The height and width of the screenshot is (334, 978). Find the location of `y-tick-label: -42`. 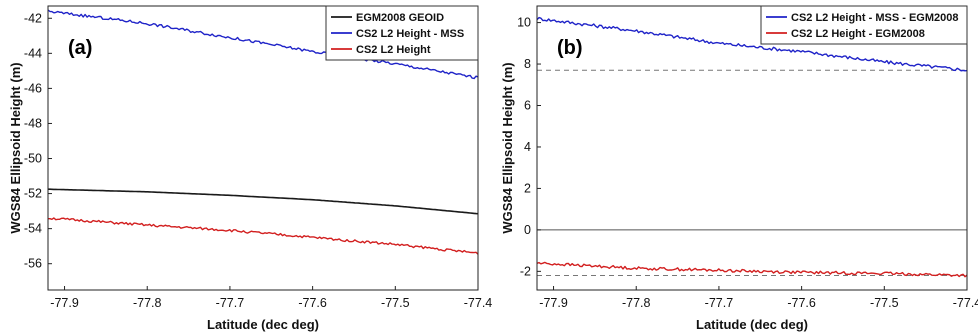

y-tick-label: -42 is located at coordinates (33, 18).